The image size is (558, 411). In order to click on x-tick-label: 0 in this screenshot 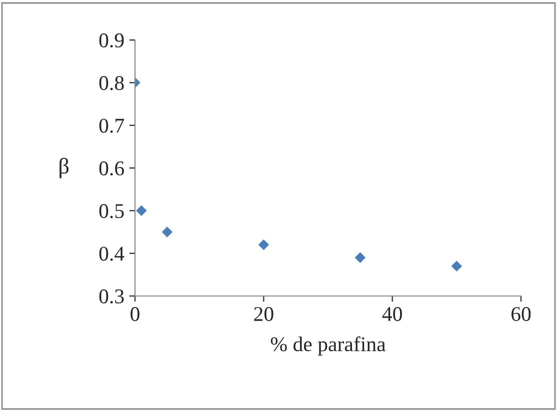, I will do `click(135, 314)`.